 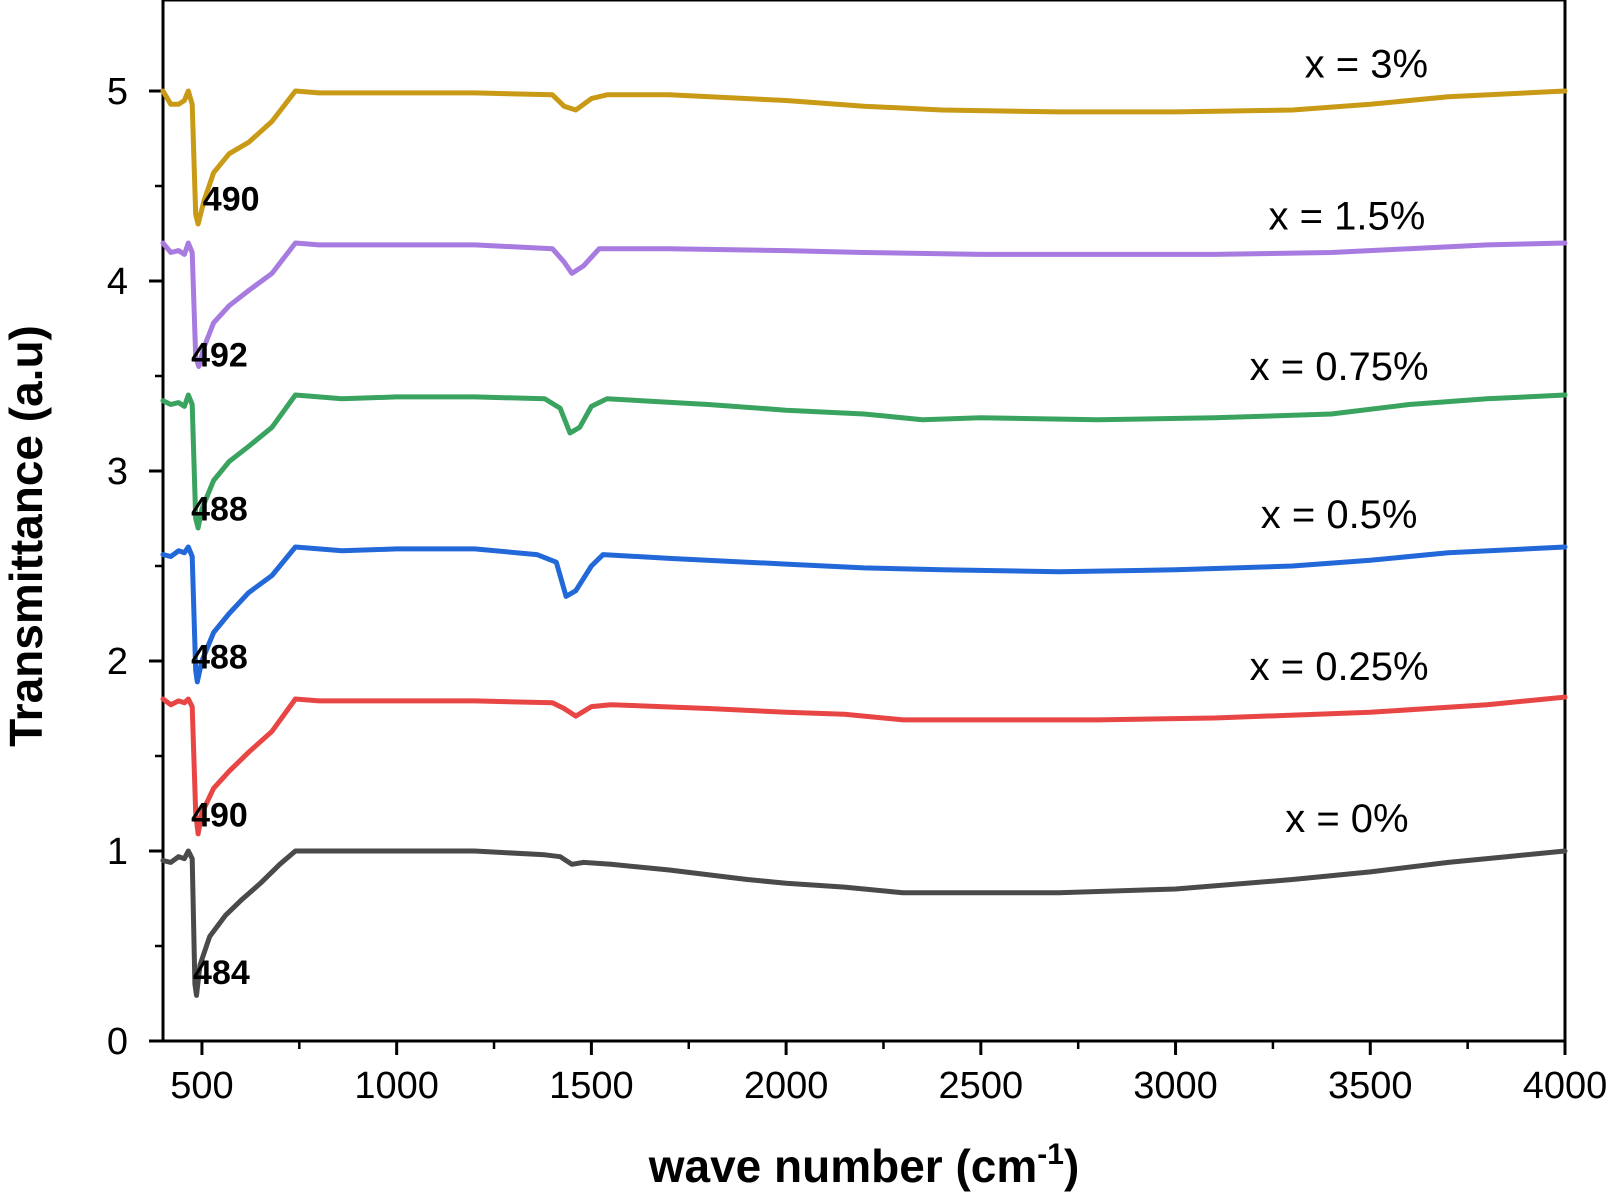 I want to click on series-name-label: x = 3%, so click(x=1366, y=65).